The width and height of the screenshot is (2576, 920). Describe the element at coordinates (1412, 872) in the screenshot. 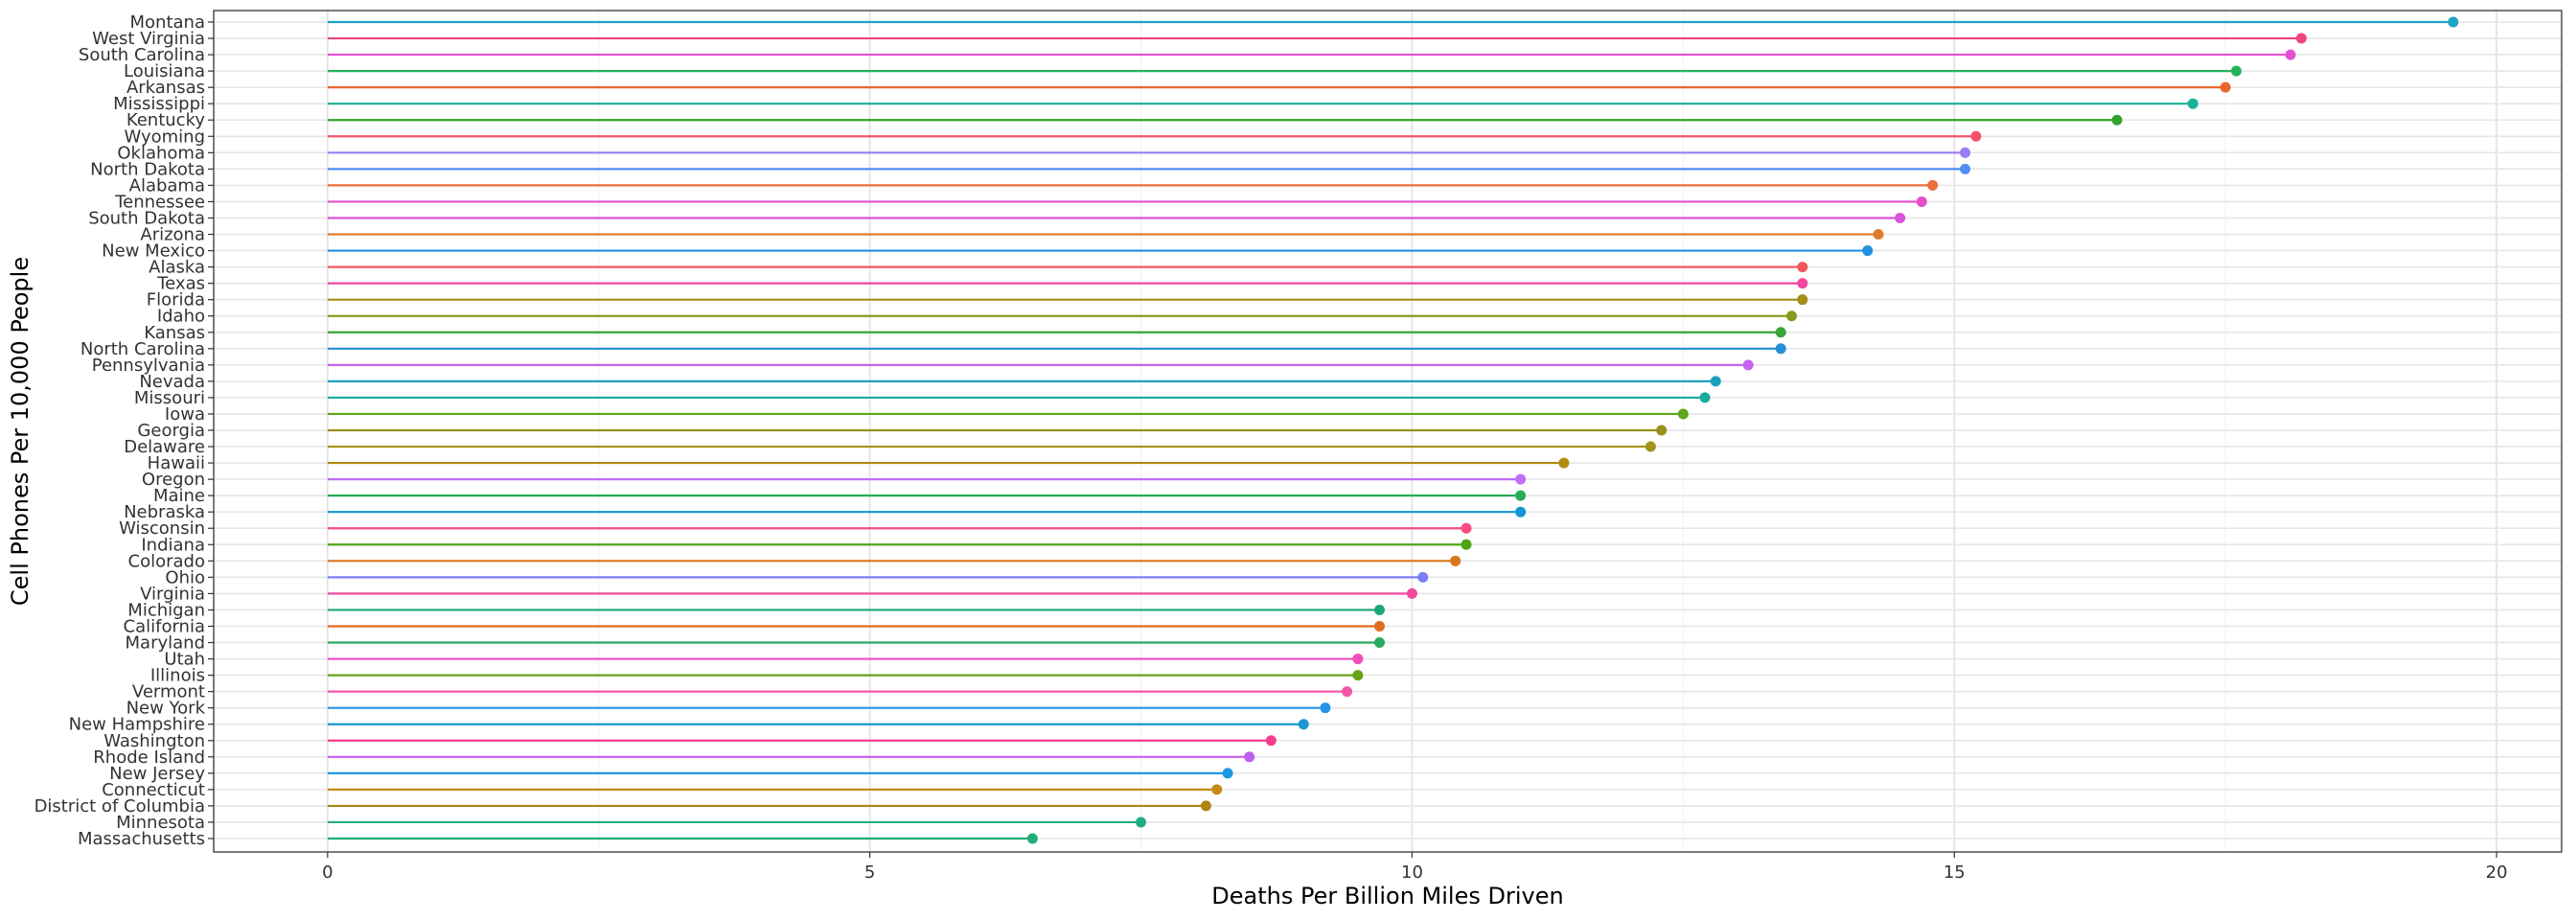

I see `x-tick-label: 10` at that location.